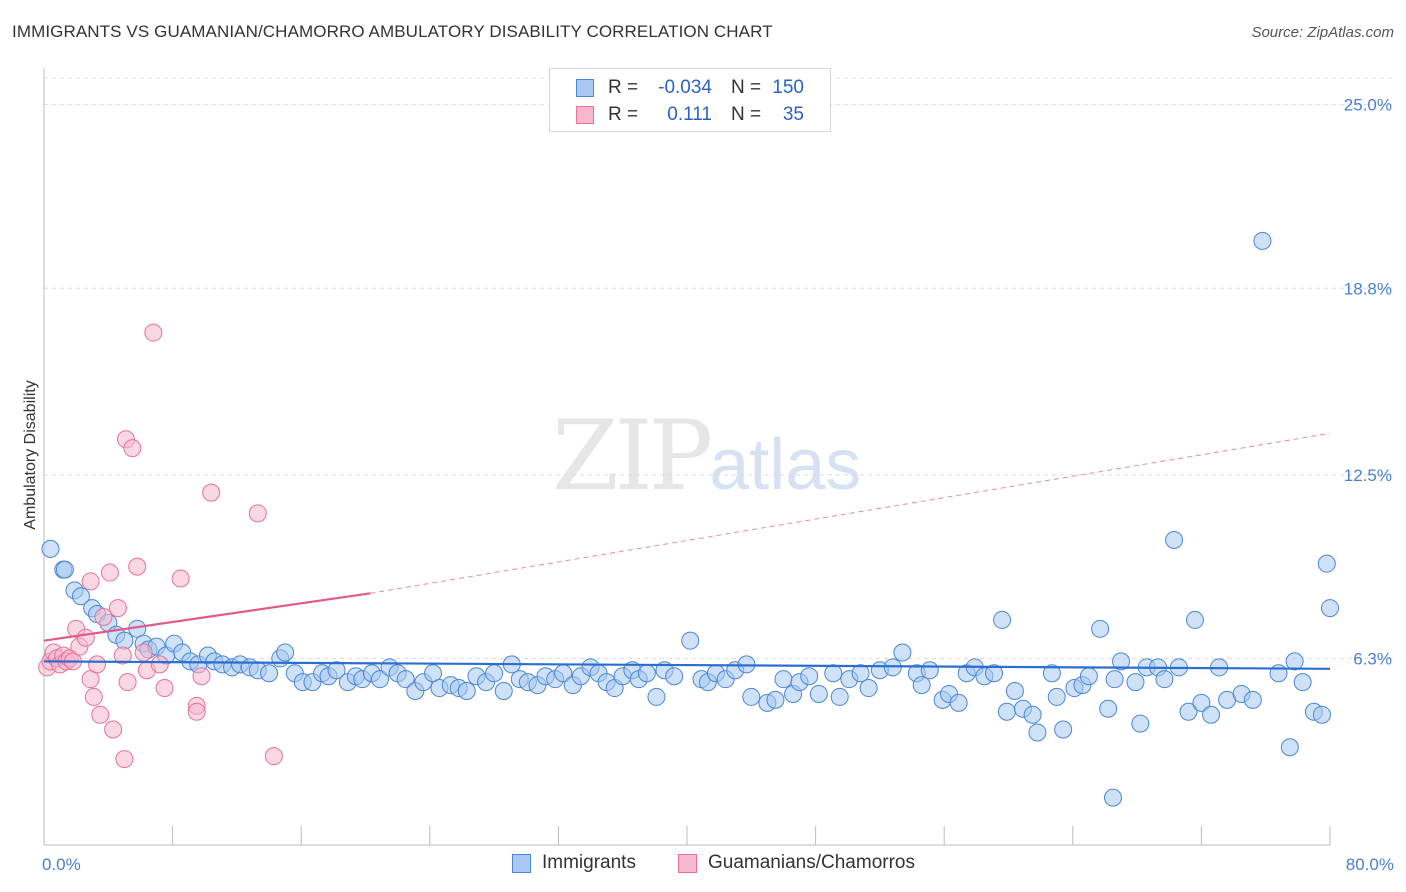 This screenshot has height=892, width=1406. I want to click on y-tick-label: 25.0%, so click(1368, 105).